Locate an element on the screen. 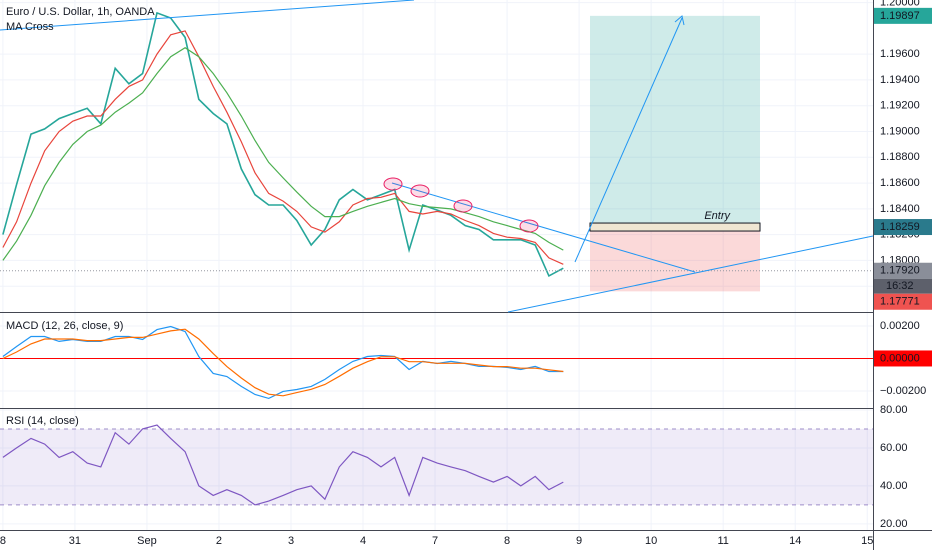 The image size is (932, 550). x-tick-label: 3 is located at coordinates (291, 541).